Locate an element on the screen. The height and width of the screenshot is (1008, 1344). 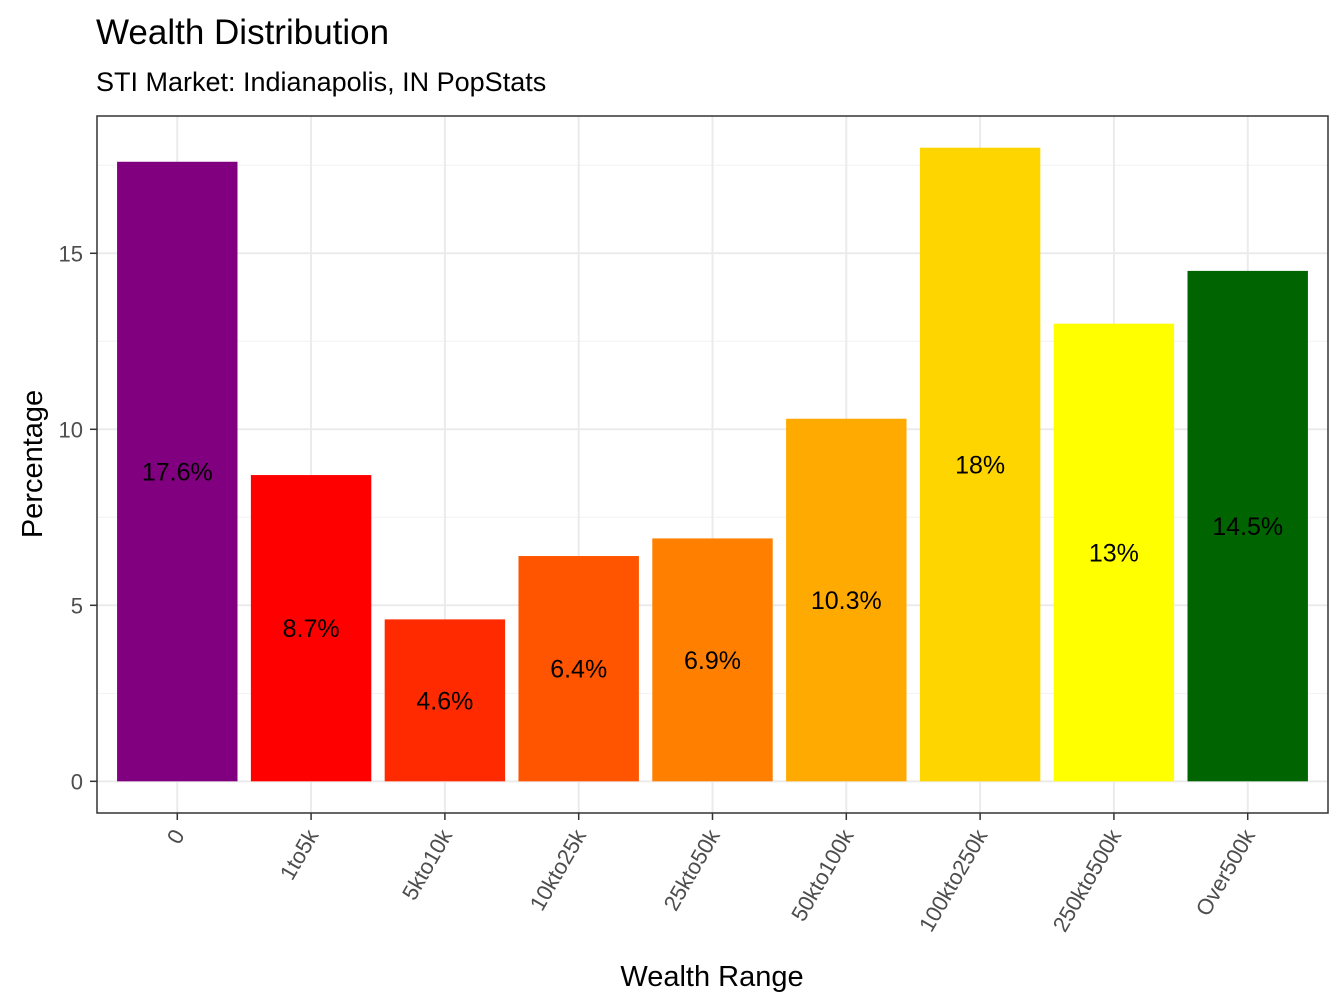
data-label-1to5k: 8.7% is located at coordinates (311, 629).